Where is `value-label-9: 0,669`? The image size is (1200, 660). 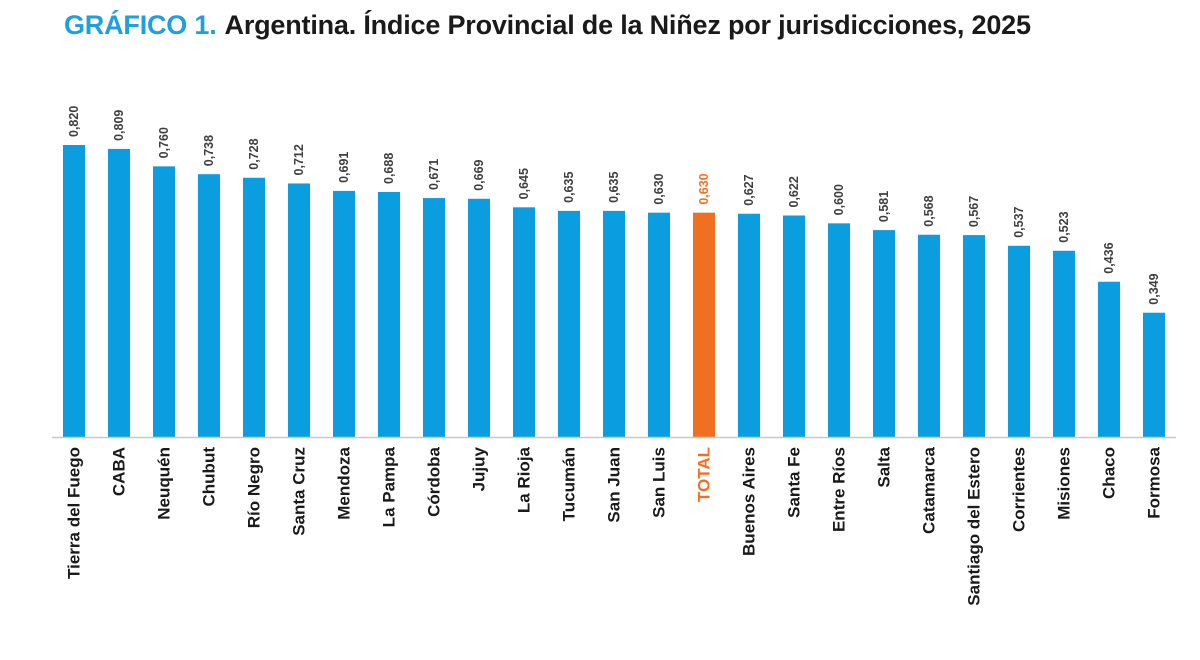
value-label-9: 0,669 is located at coordinates (479, 174).